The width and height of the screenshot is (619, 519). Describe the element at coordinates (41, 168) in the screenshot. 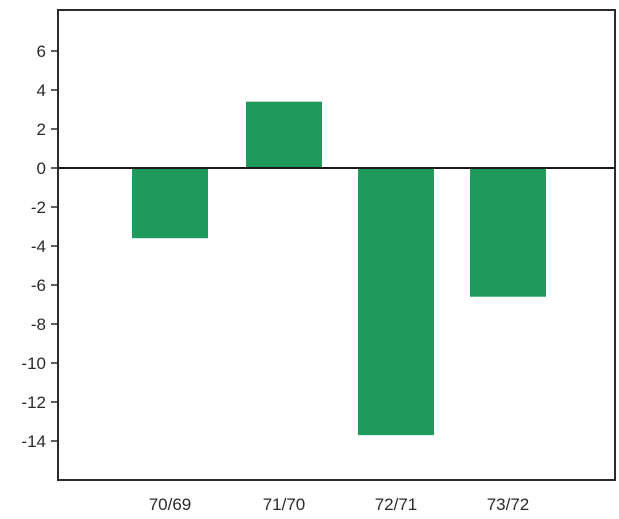

I see `y-tick-label: 0` at that location.